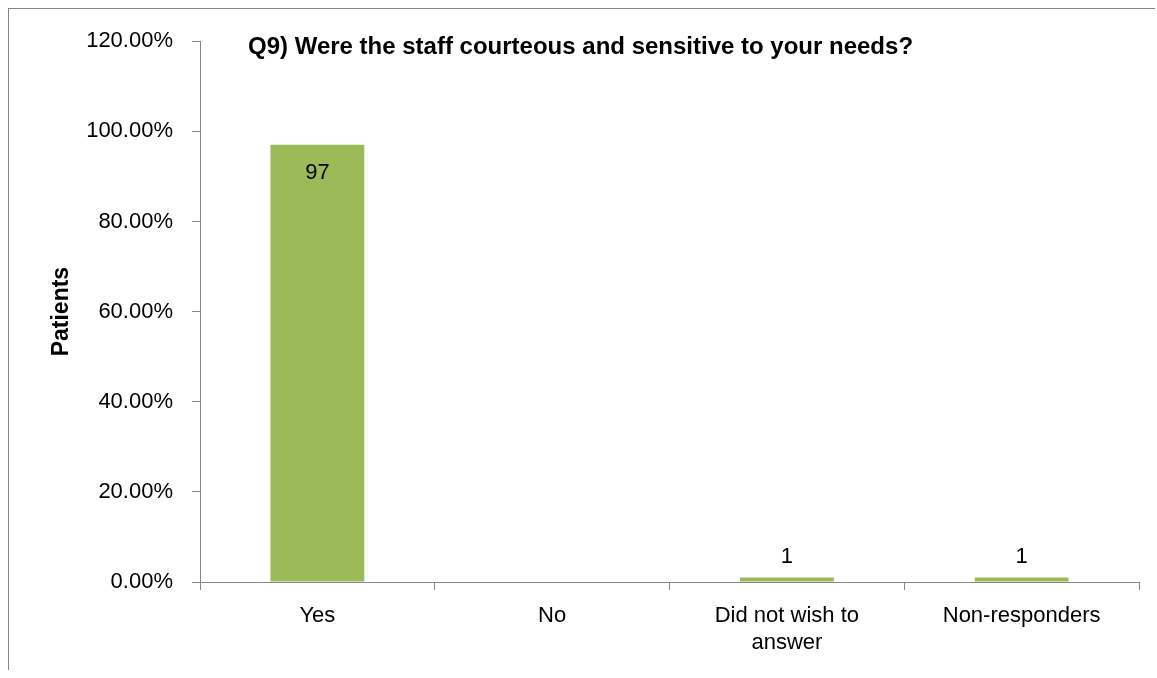 This screenshot has width=1157, height=678. I want to click on y-tick-label: 100.00%, so click(129, 130).